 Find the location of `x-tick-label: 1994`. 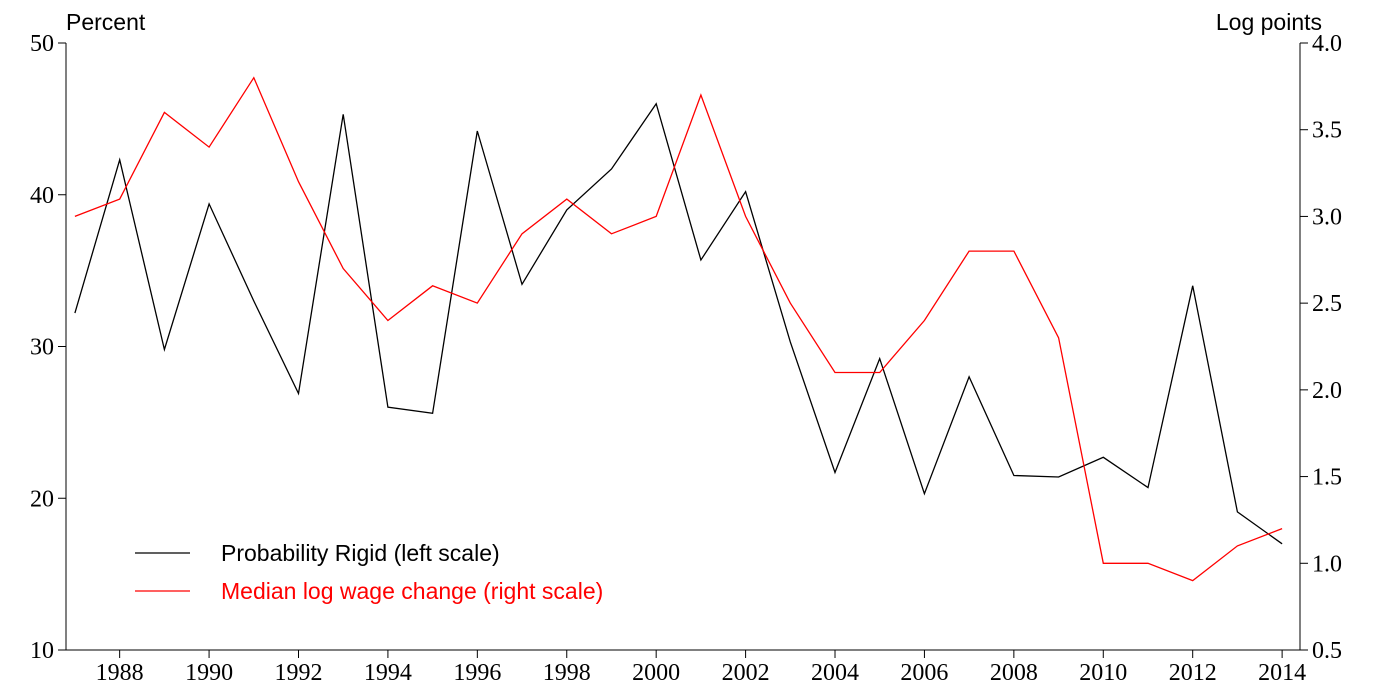

x-tick-label: 1994 is located at coordinates (388, 673).